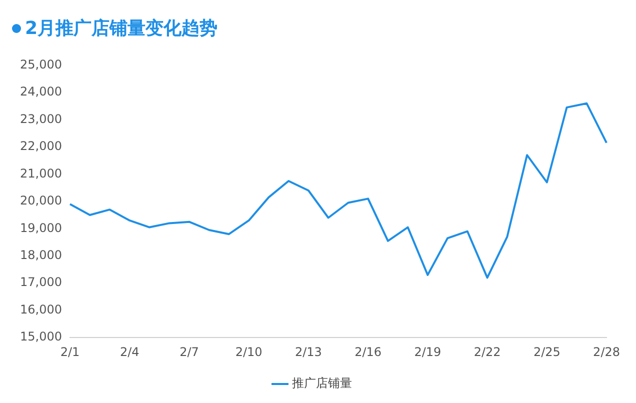  Describe the element at coordinates (130, 351) in the screenshot. I see `x-tick-label: 2/4` at that location.